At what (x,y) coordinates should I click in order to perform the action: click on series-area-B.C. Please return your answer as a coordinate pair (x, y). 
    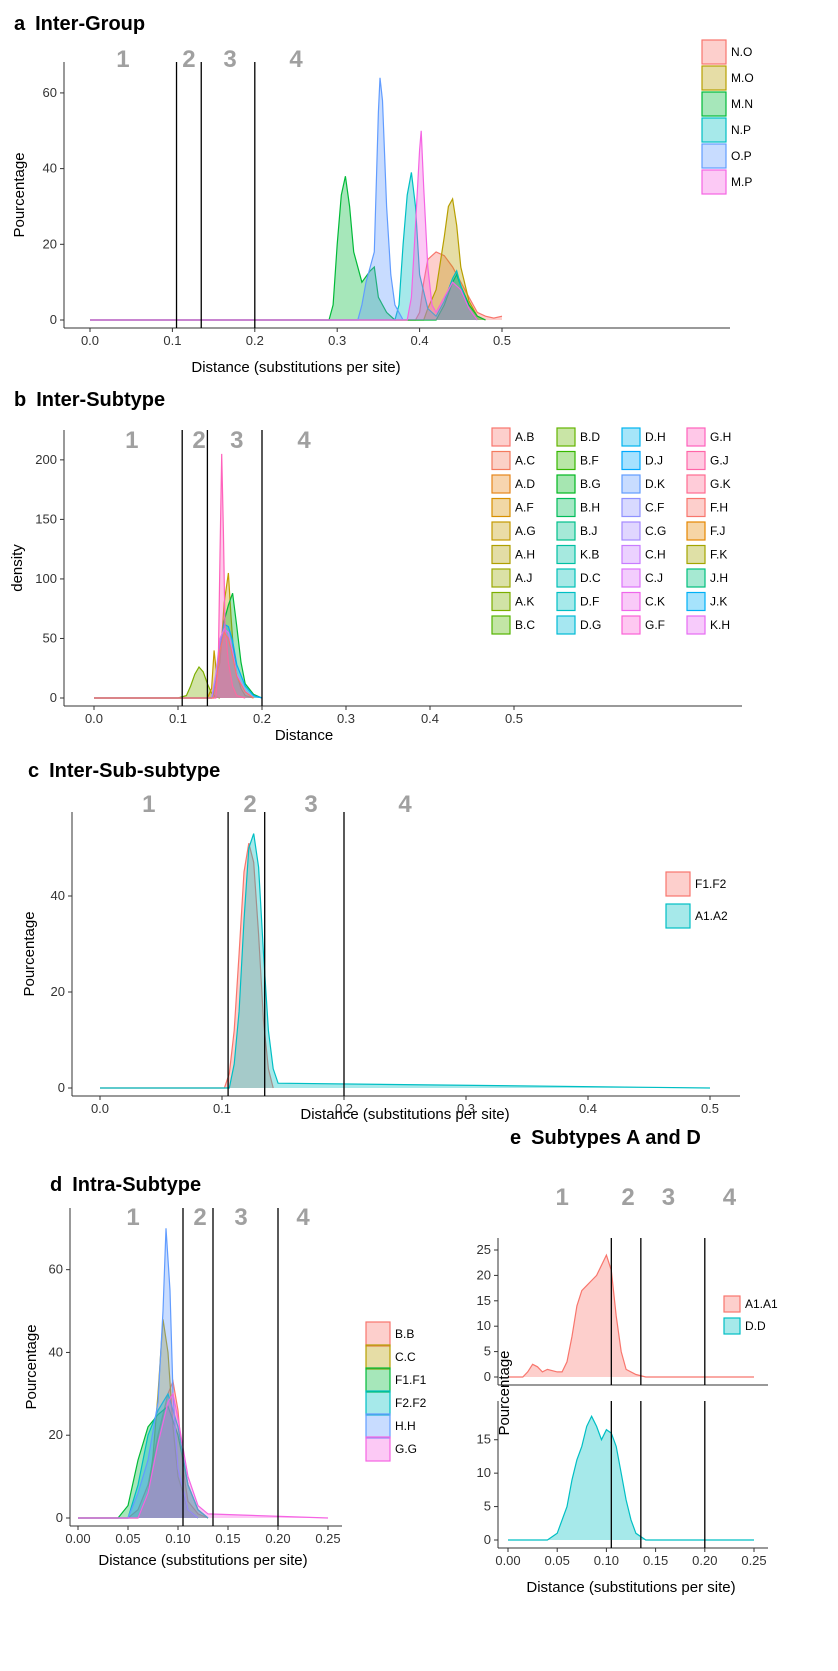
    Looking at the image, I should click on (157, 682).